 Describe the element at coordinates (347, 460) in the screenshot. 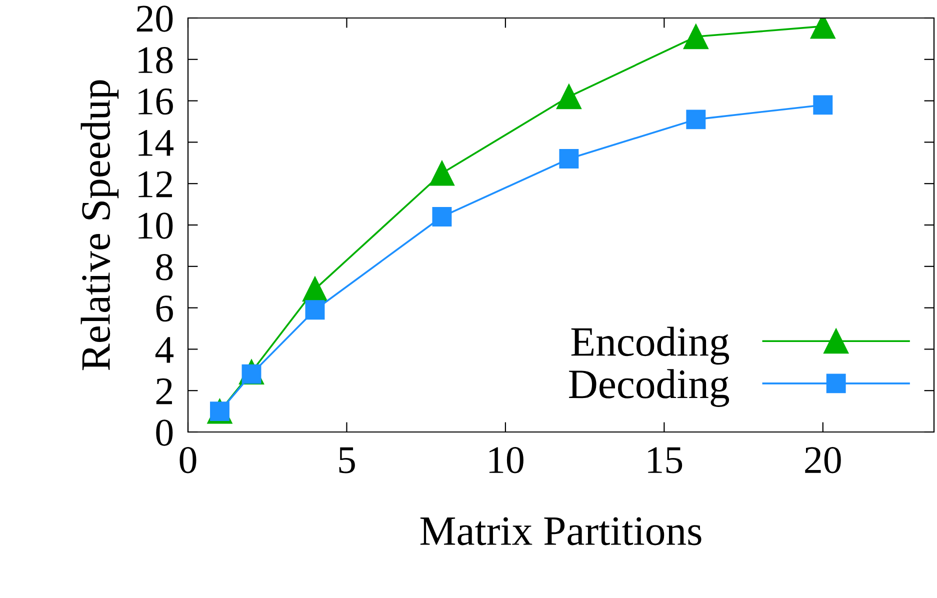

I see `x-tick-label: 5` at that location.